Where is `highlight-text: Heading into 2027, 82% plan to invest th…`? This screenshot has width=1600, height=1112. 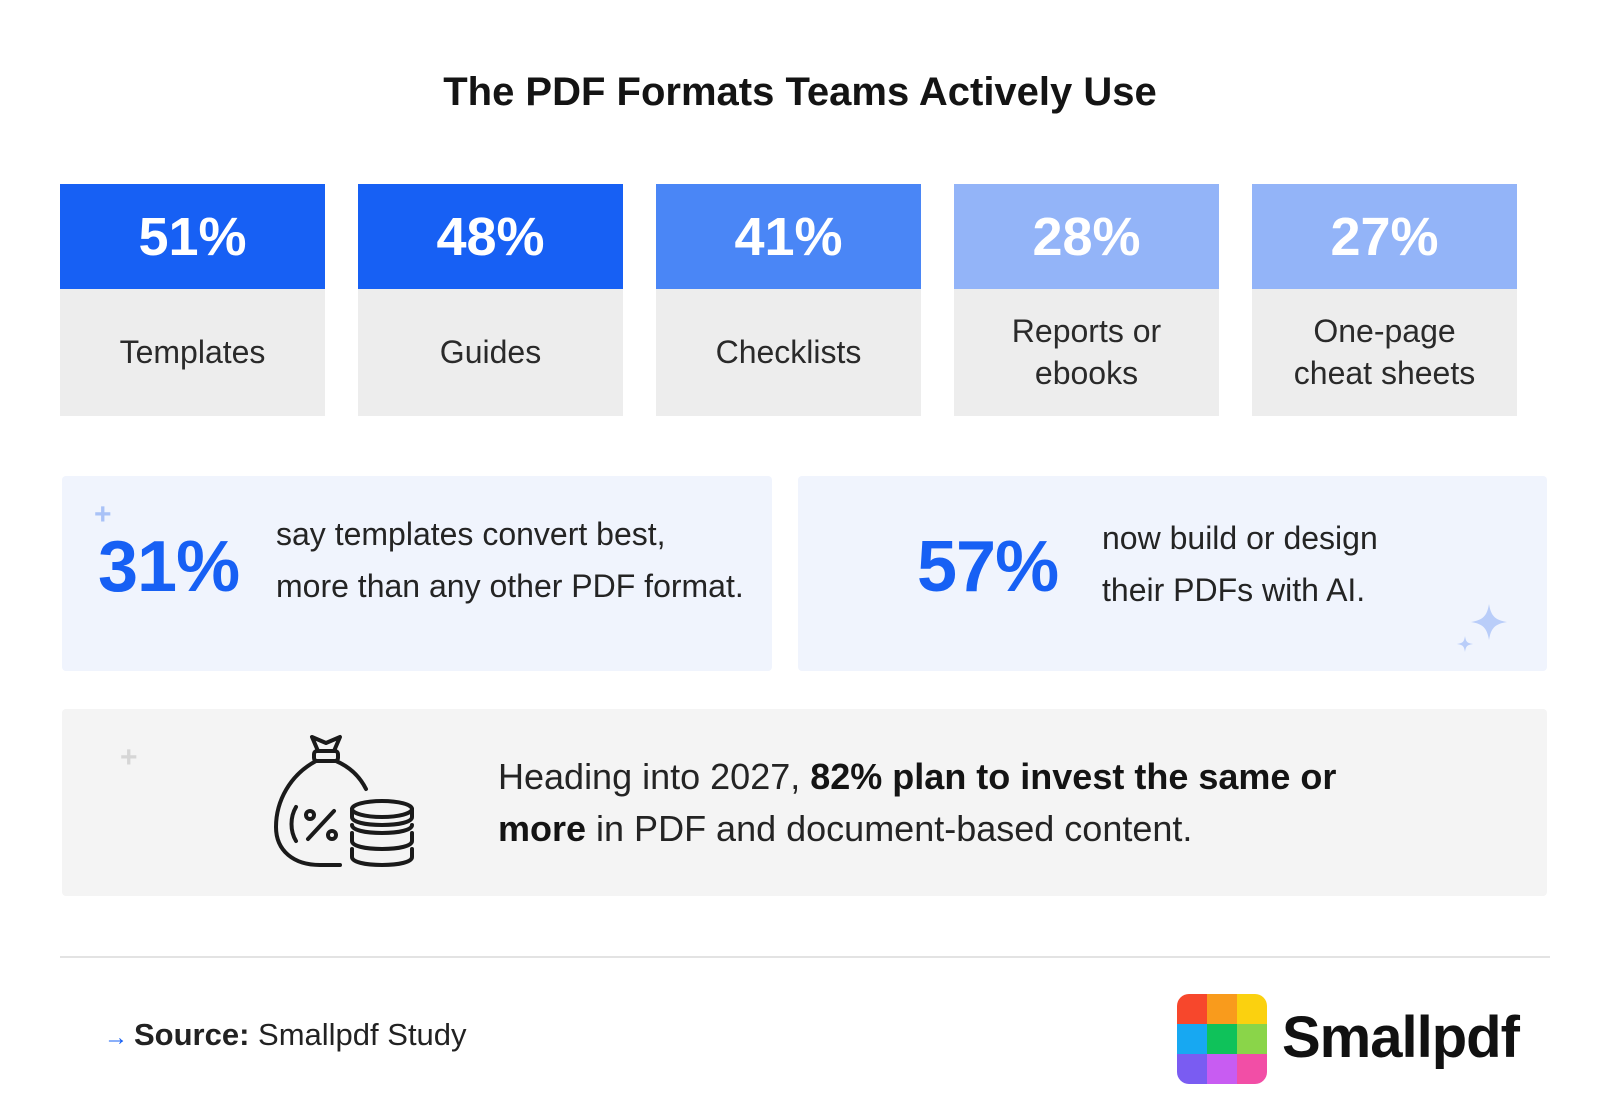 highlight-text: Heading into 2027, 82% plan to invest th… is located at coordinates (917, 802).